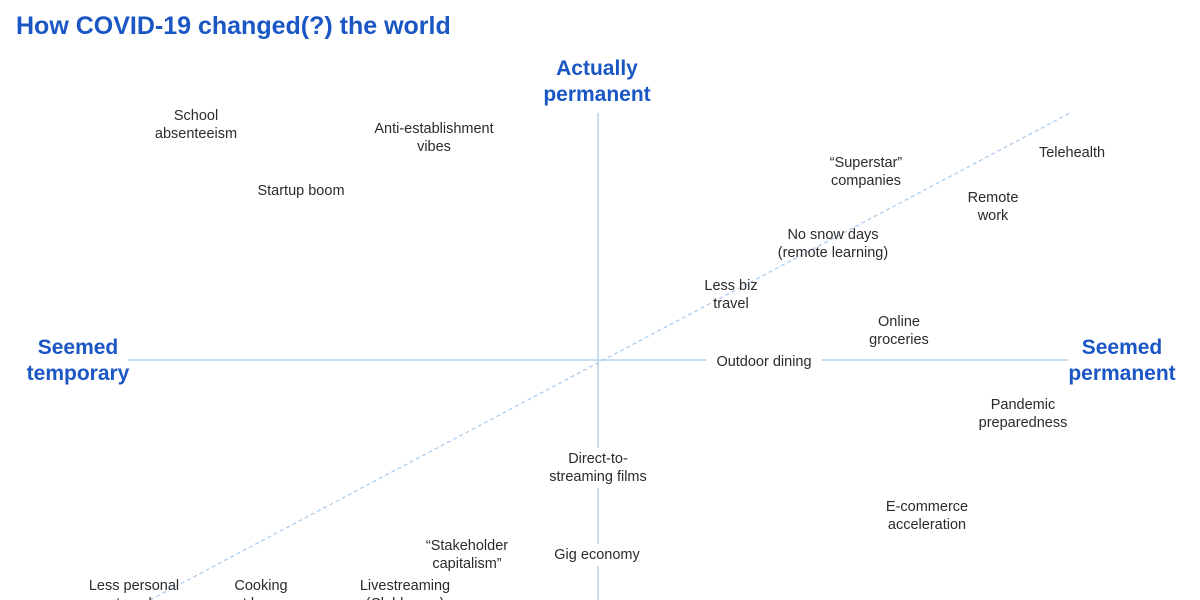 The width and height of the screenshot is (1200, 600). What do you see at coordinates (598, 477) in the screenshot?
I see `item-label-direct-to-streaming-films-line: streaming films` at bounding box center [598, 477].